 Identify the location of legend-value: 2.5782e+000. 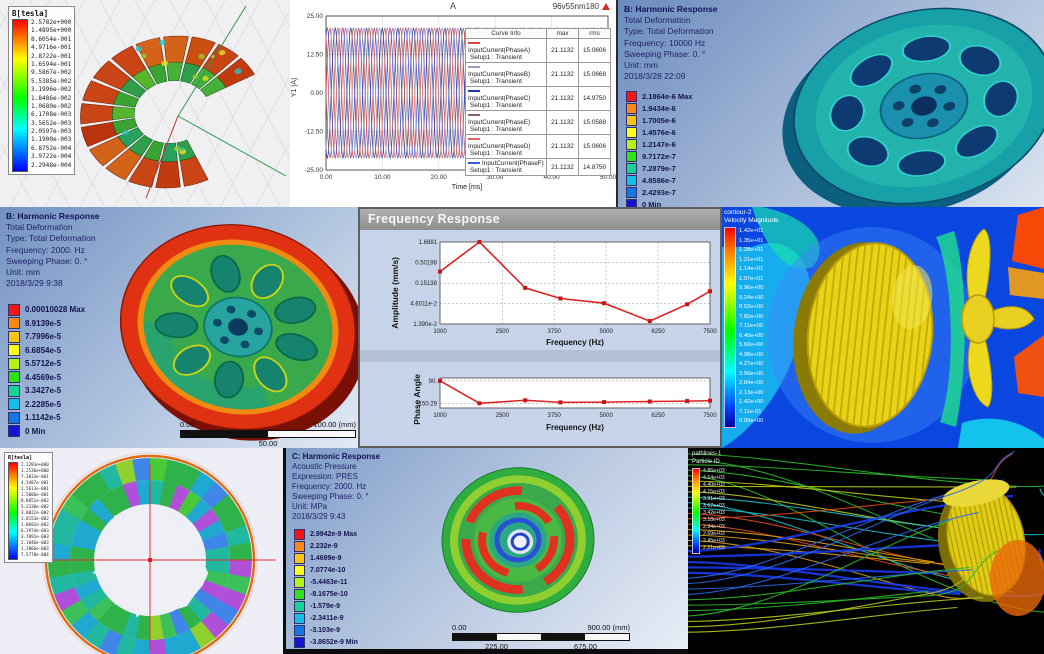
(51, 22).